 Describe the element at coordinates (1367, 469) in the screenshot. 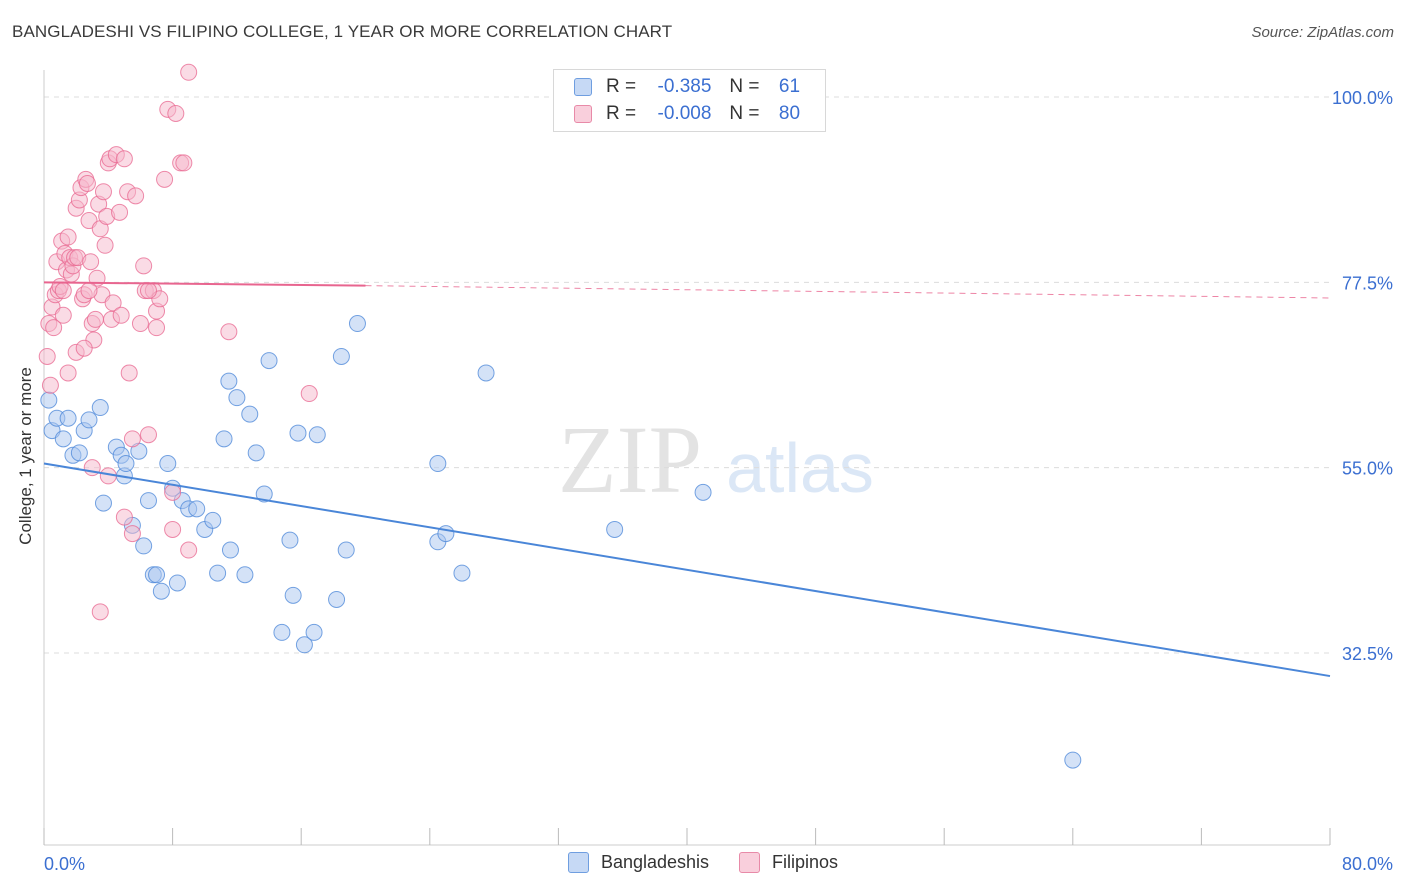

I see `y-tick-label: 55.0%` at that location.